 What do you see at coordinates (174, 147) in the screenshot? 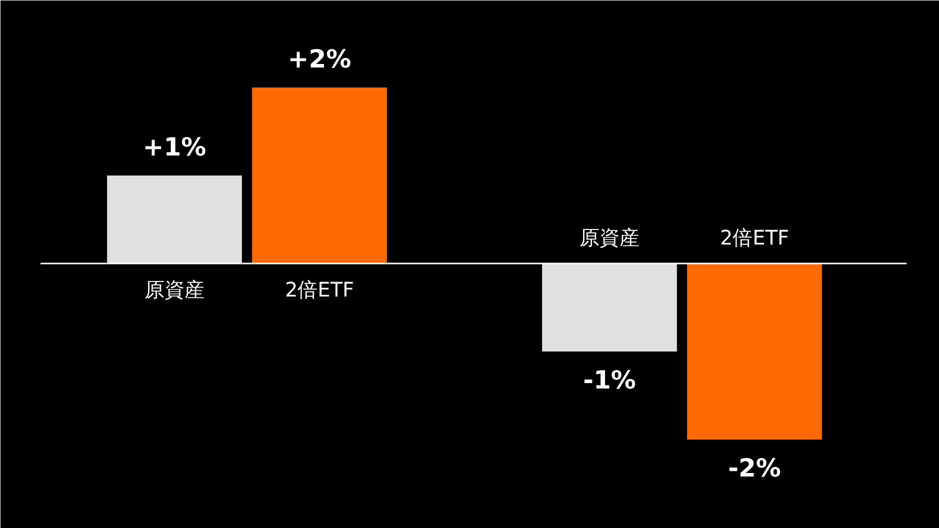
I see `data-label: +1%` at bounding box center [174, 147].